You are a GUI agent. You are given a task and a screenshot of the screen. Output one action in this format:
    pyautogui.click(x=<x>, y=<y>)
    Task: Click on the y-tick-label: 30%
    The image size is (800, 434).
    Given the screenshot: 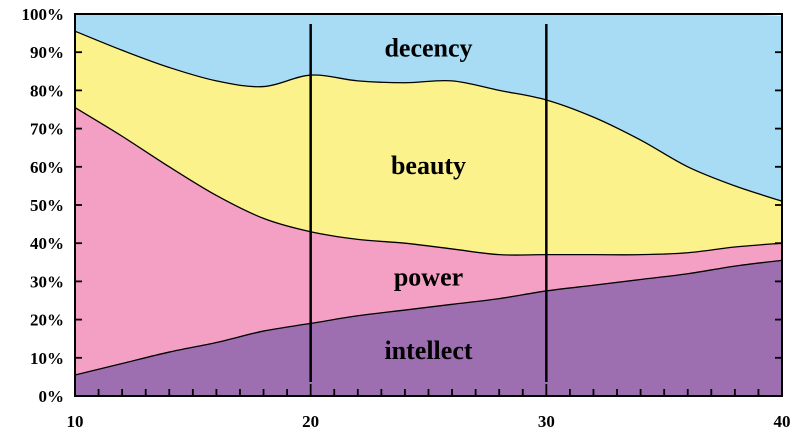 What is the action you would take?
    pyautogui.click(x=47, y=281)
    